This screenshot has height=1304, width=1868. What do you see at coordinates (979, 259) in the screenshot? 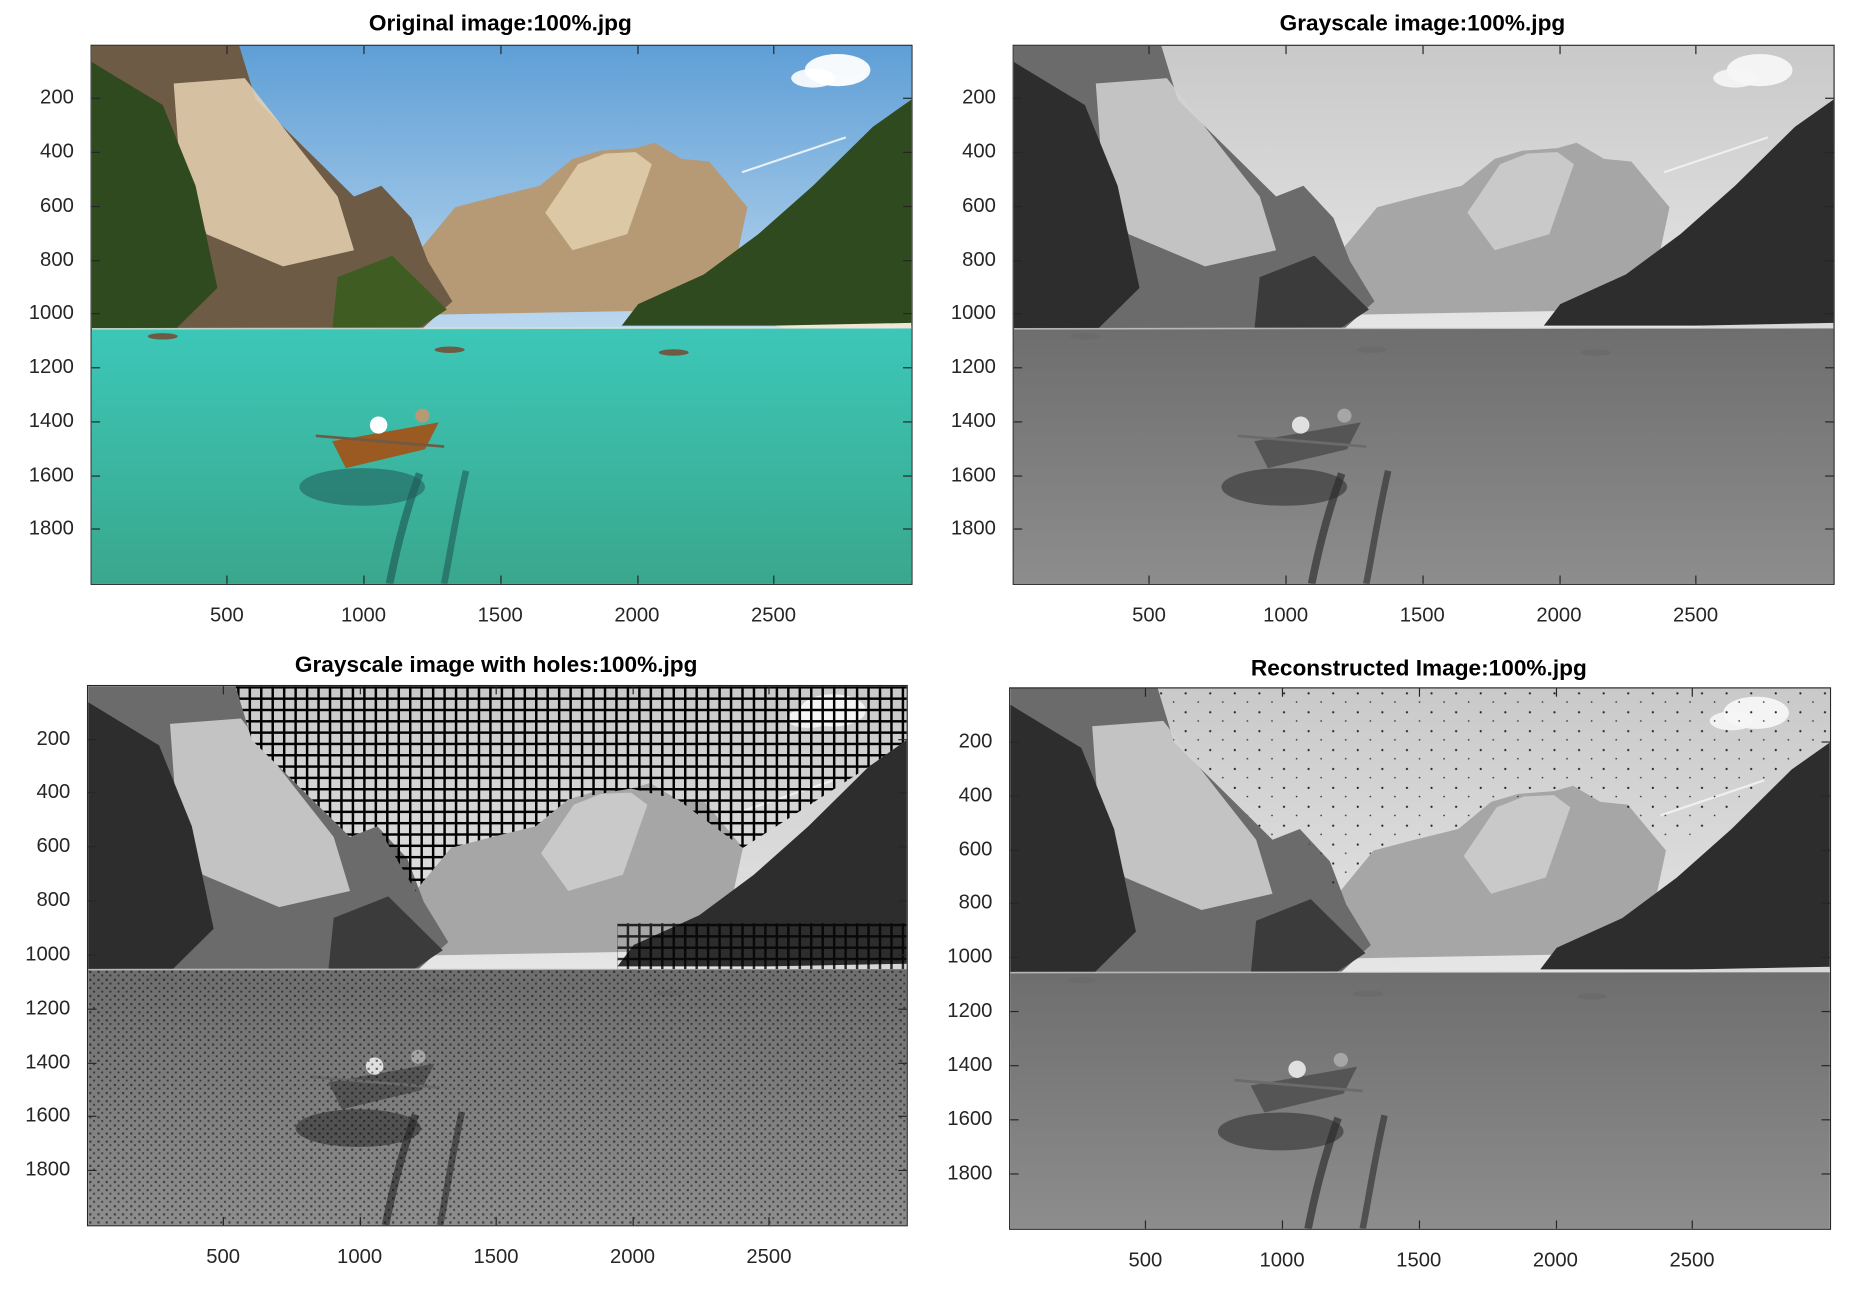
I see `y-tick-label: 800` at bounding box center [979, 259].